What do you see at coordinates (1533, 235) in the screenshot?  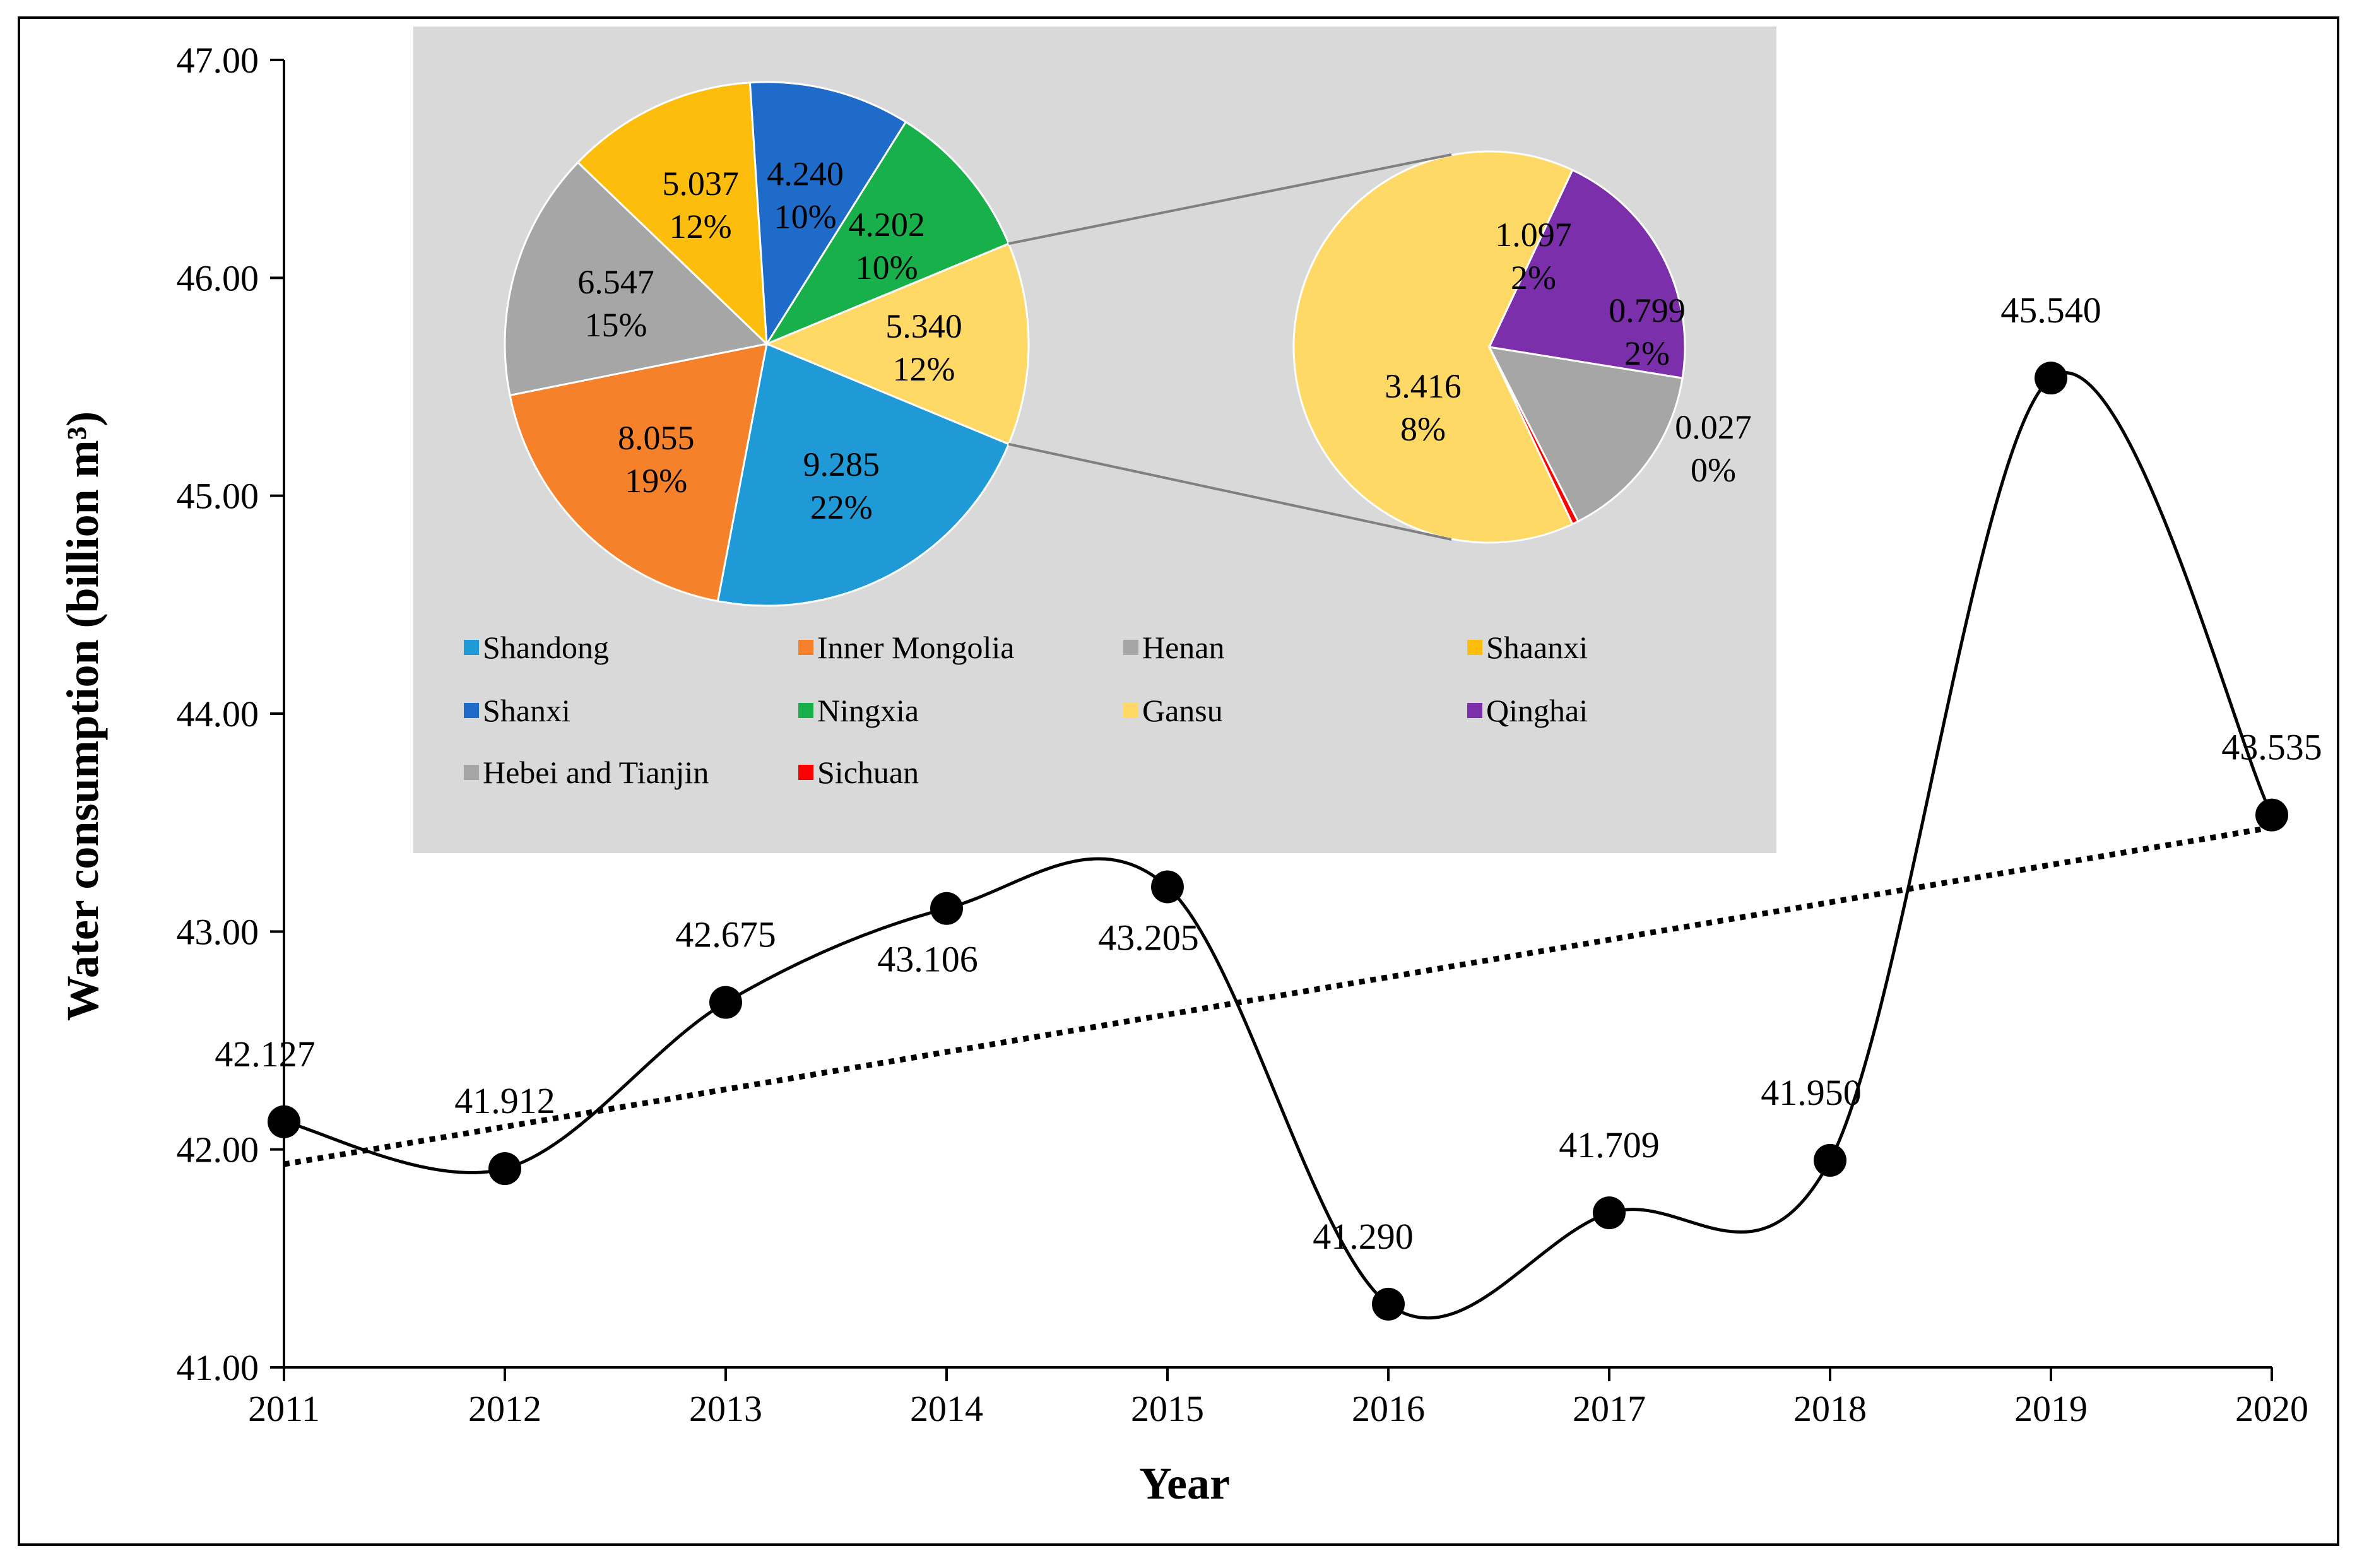 I see `secondary-pie-label-value: 1.097` at bounding box center [1533, 235].